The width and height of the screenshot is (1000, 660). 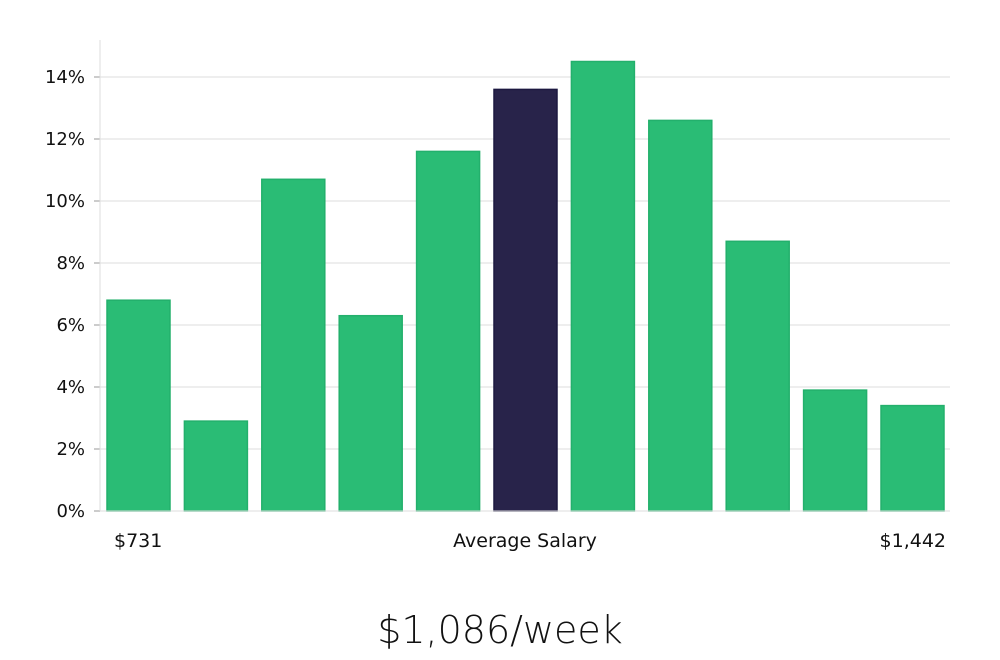 I want to click on x-label-min: $731, so click(x=138, y=541).